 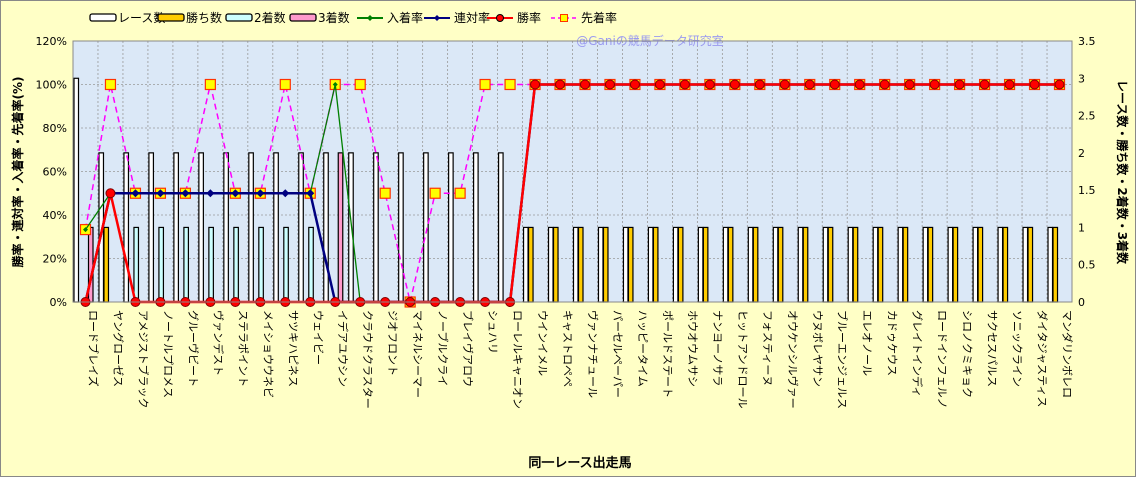 What do you see at coordinates (468, 348) in the screenshot?
I see `x-tick-label: ブレイヴアロウ` at bounding box center [468, 348].